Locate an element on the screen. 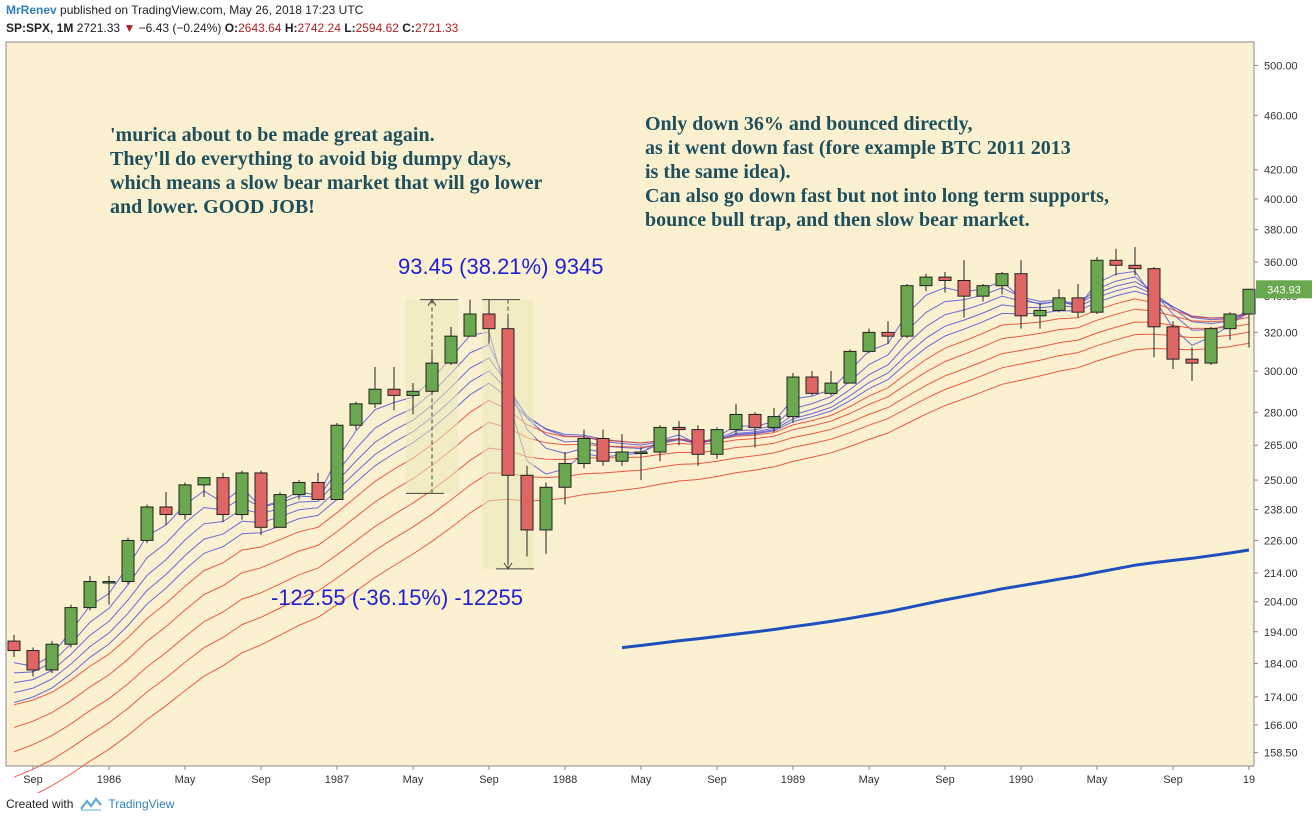  y-tick-label: 280.00 is located at coordinates (1281, 413).